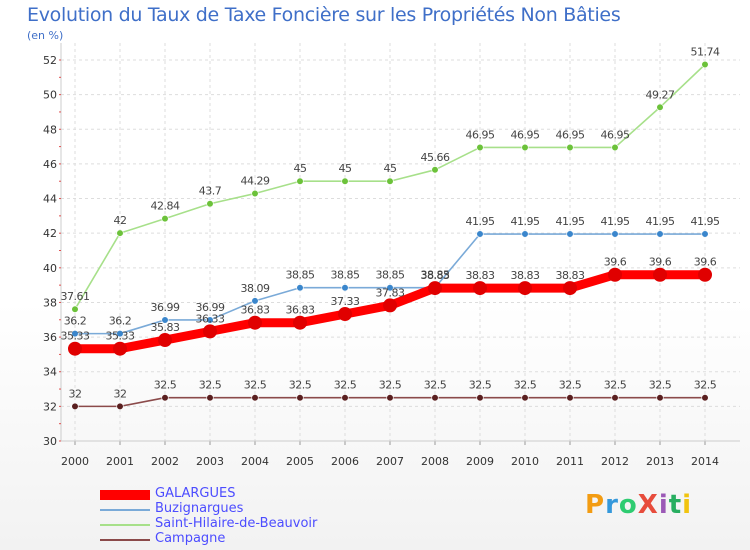 The width and height of the screenshot is (750, 550). I want to click on logo-letter: o, so click(628, 505).